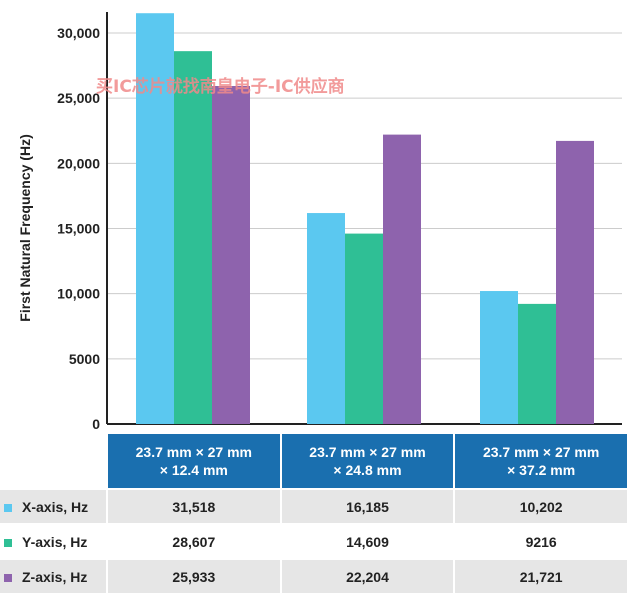  Describe the element at coordinates (193, 540) in the screenshot. I see `data-label: 28,607` at that location.